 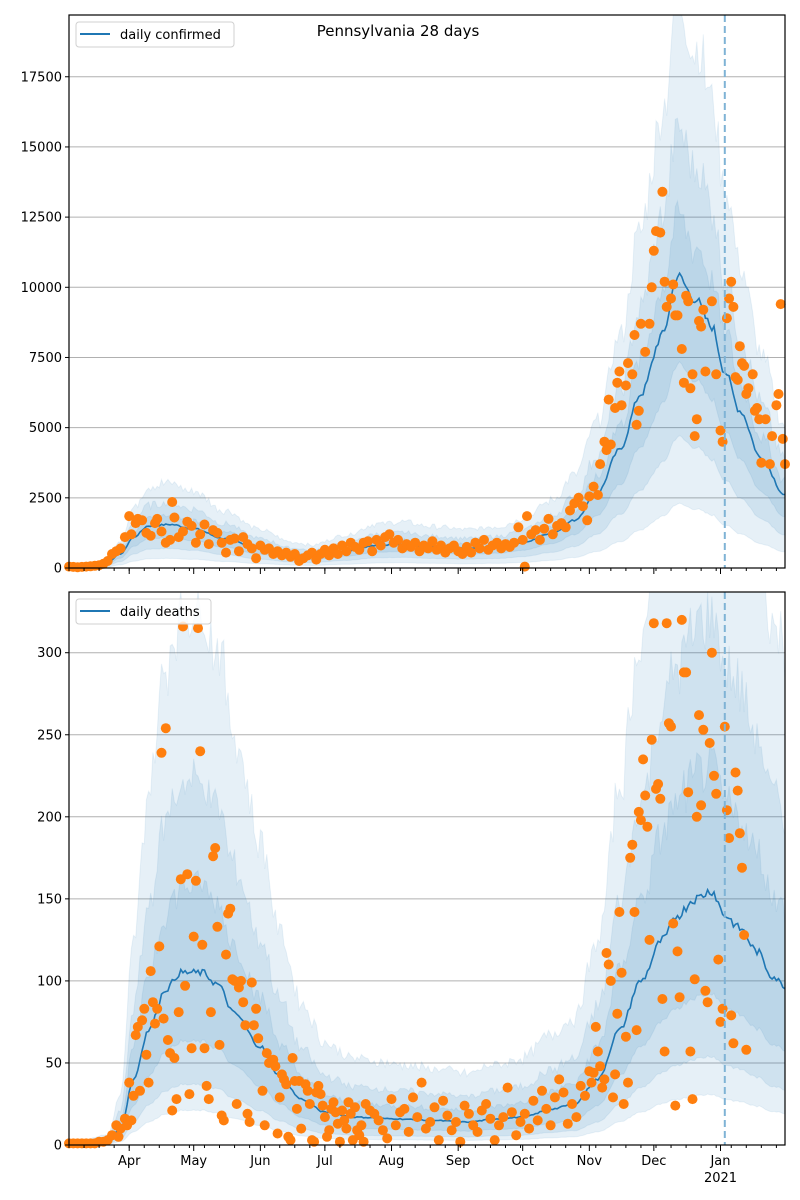 I want to click on legend-box, so click(x=143, y=611).